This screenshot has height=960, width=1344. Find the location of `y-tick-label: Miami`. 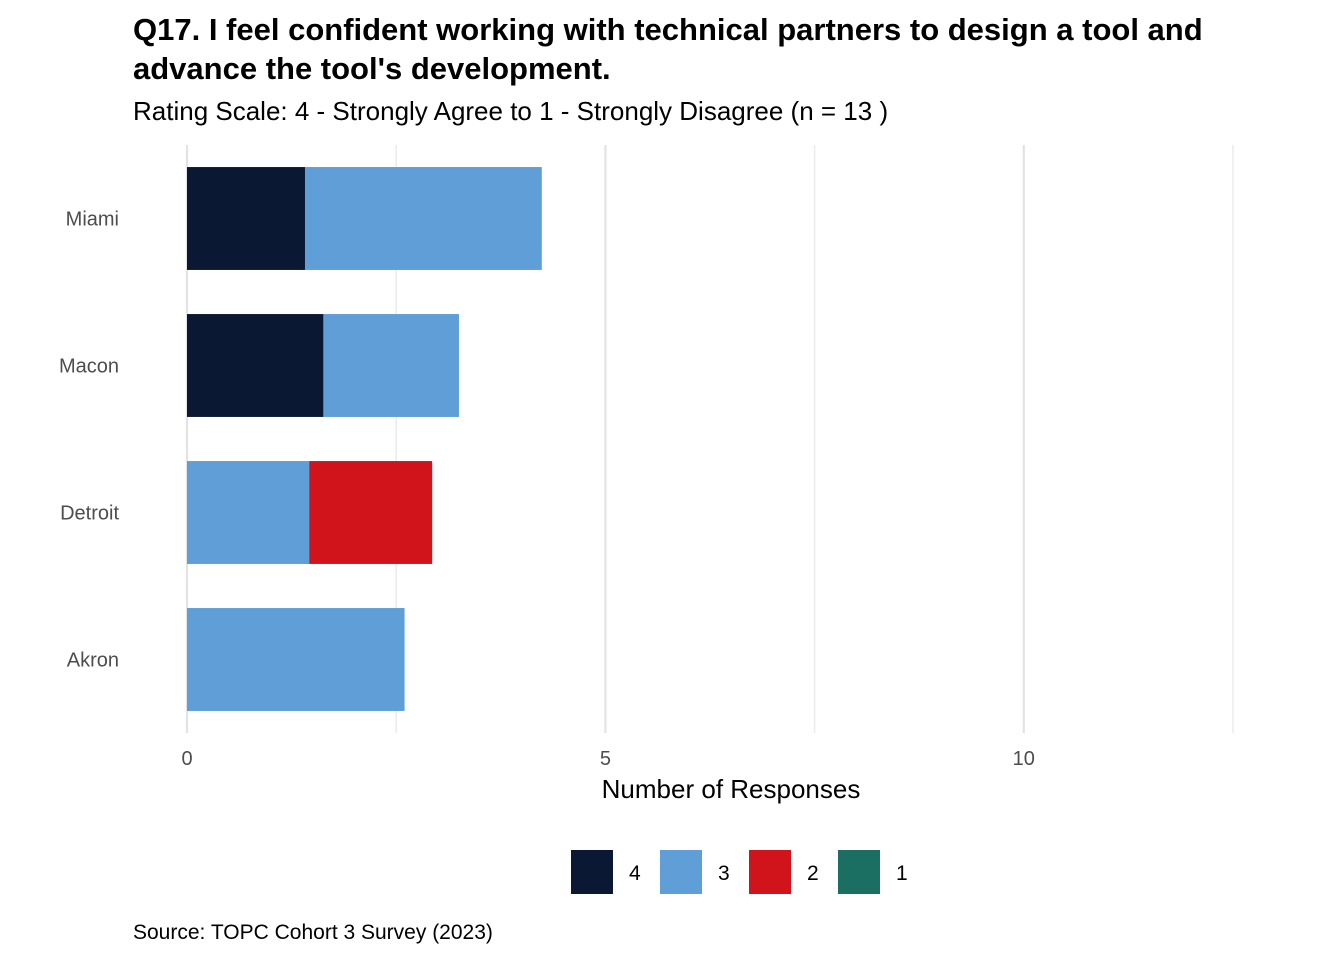

y-tick-label: Miami is located at coordinates (92, 220).